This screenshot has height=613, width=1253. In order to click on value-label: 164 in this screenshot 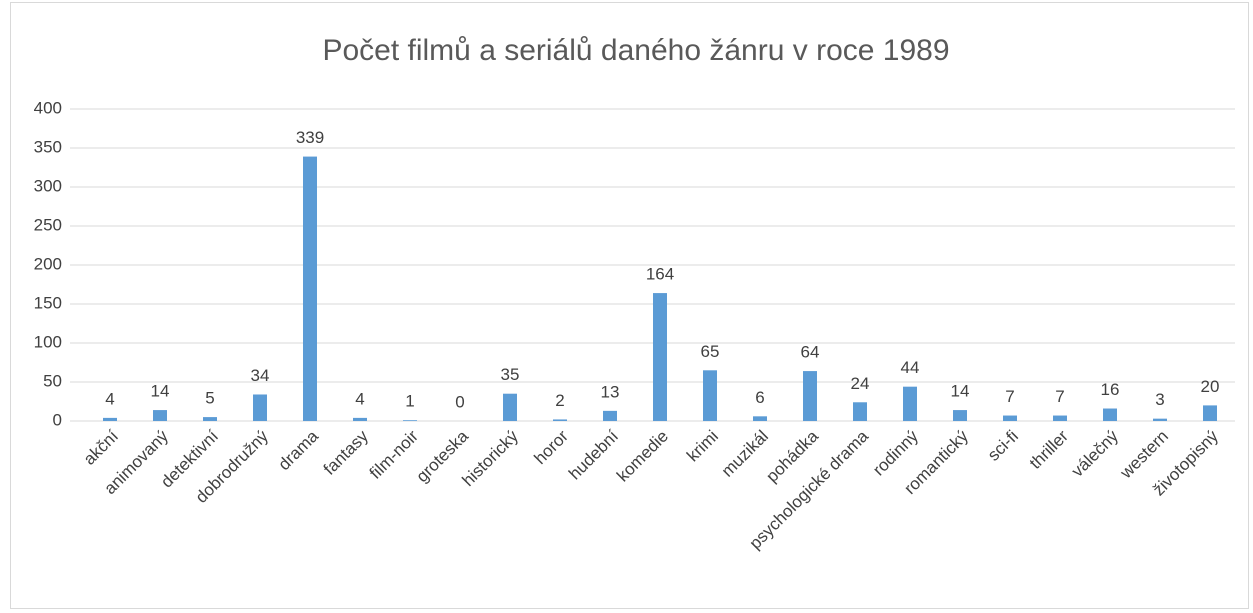, I will do `click(660, 274)`.